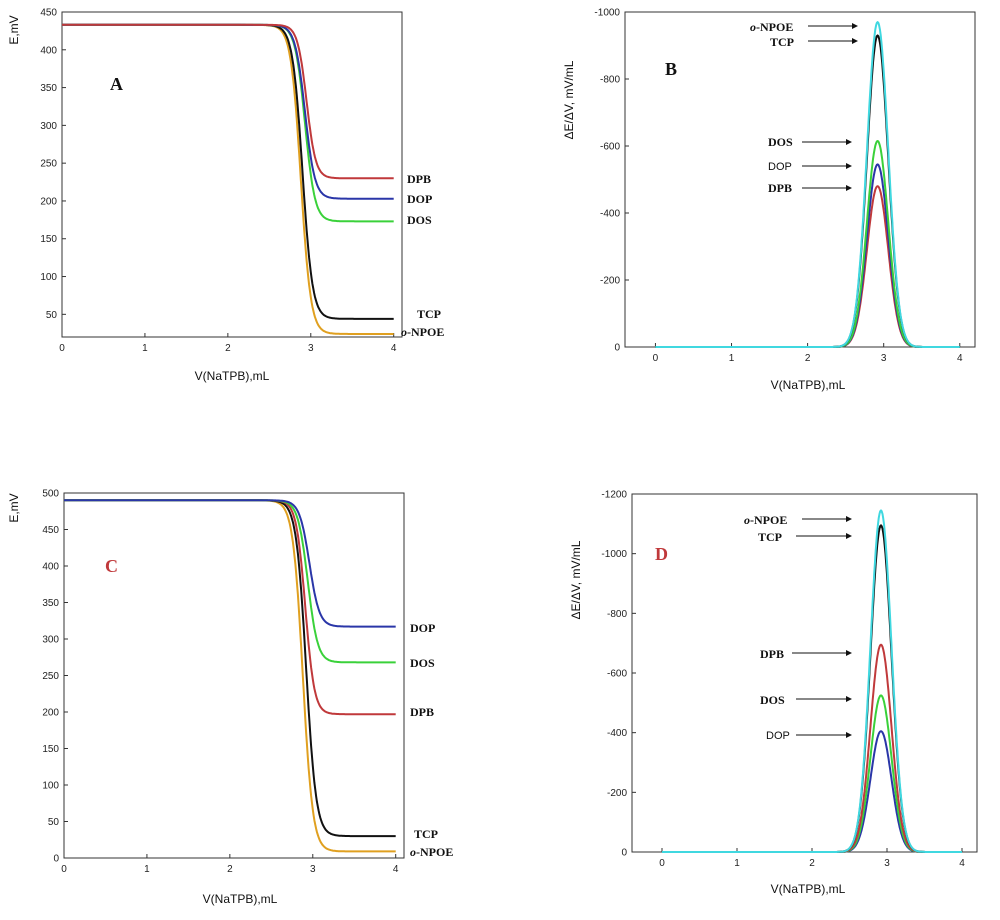  Describe the element at coordinates (772, 654) in the screenshot. I see `series-label-dpb-d: DPB` at that location.